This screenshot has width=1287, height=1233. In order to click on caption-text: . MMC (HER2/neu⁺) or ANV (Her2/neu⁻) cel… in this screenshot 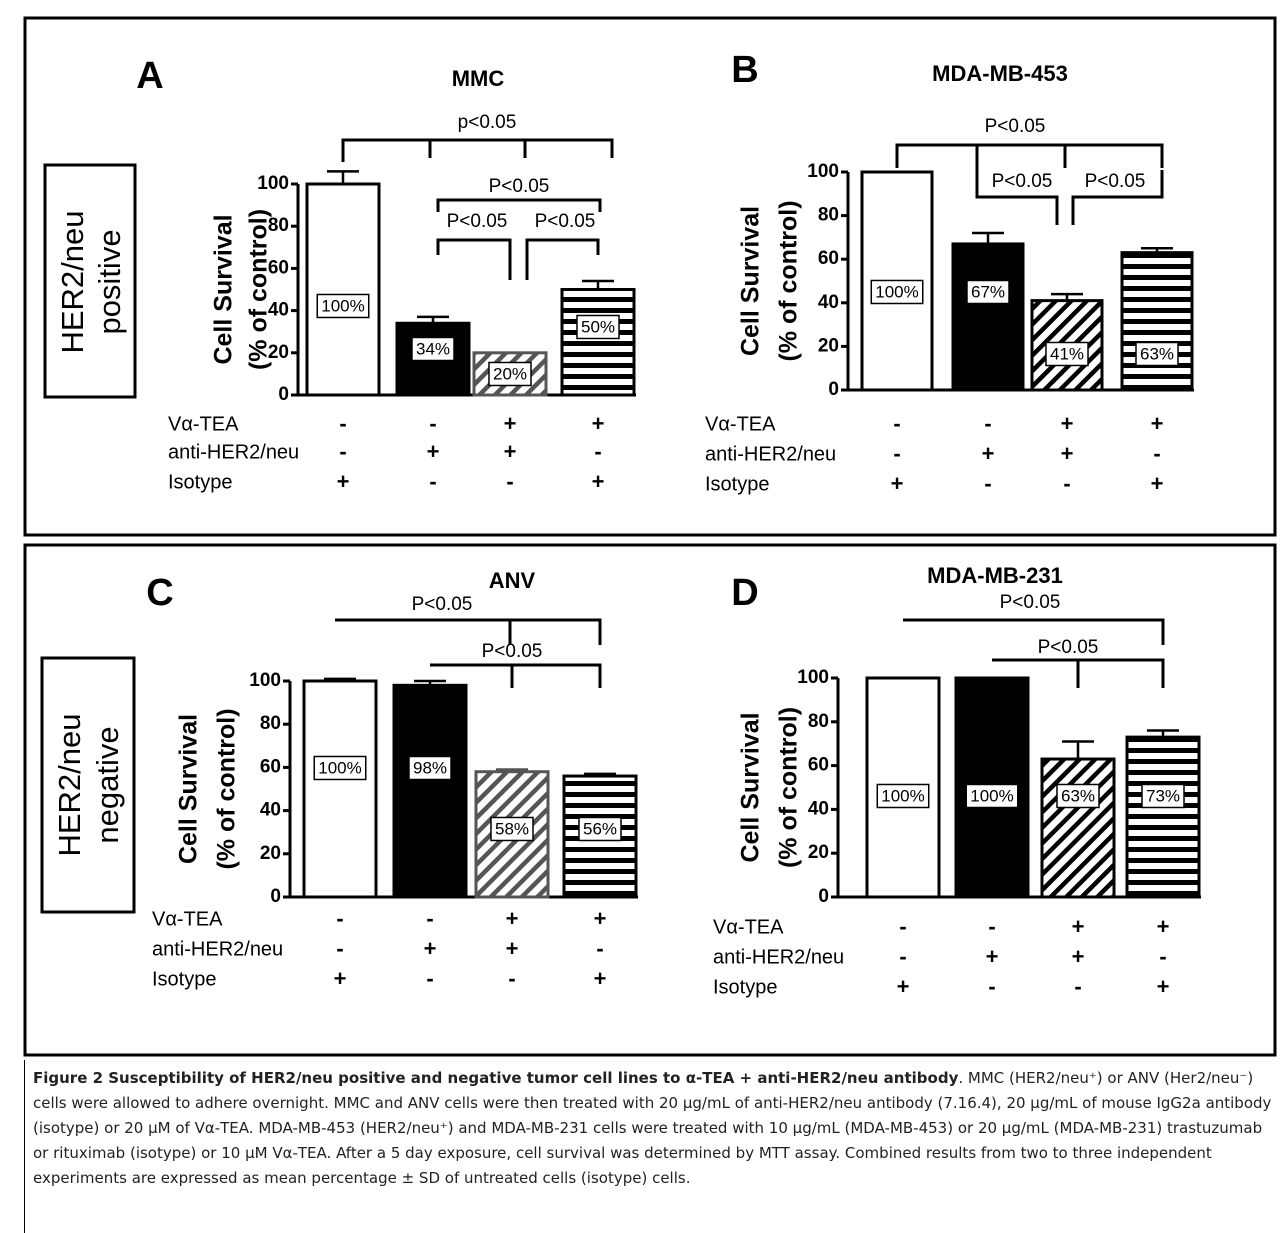, I will do `click(652, 1128)`.